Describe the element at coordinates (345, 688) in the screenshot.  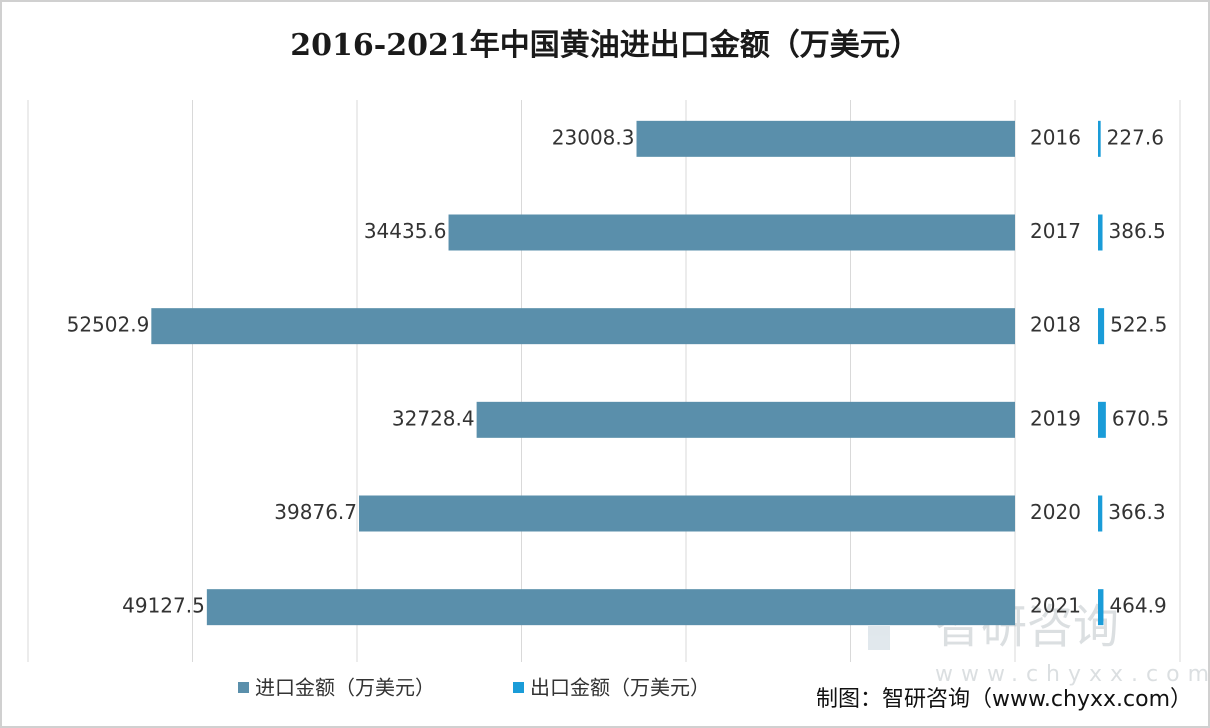
I see `legend-label: 进口金额（万美元）` at that location.